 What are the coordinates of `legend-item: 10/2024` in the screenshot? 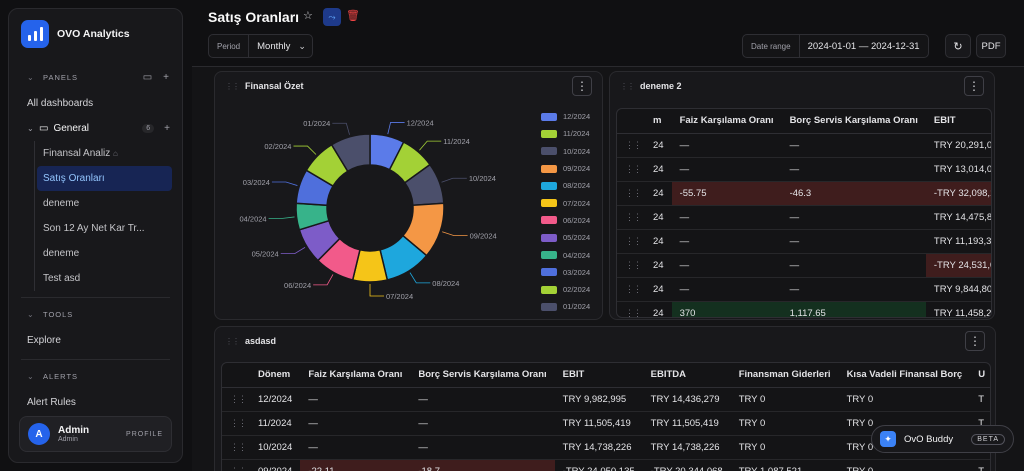 It's located at (565, 151).